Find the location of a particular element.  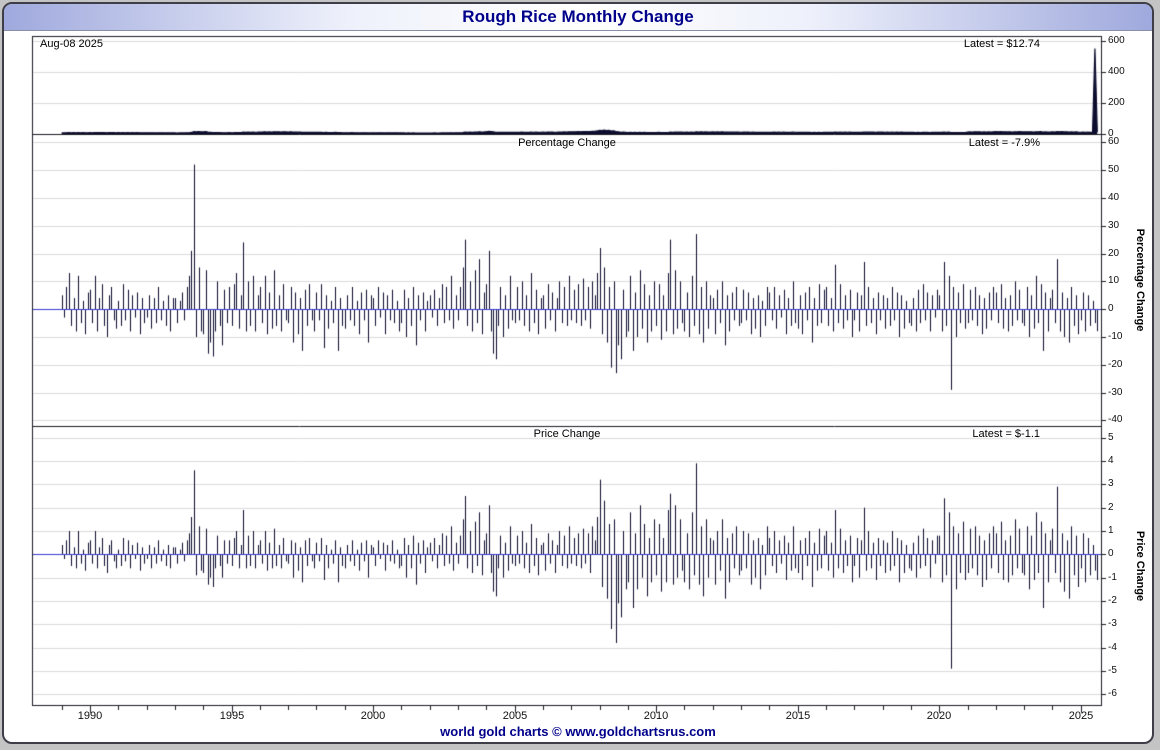

y-axis-tick-label: -4 is located at coordinates (1112, 647).